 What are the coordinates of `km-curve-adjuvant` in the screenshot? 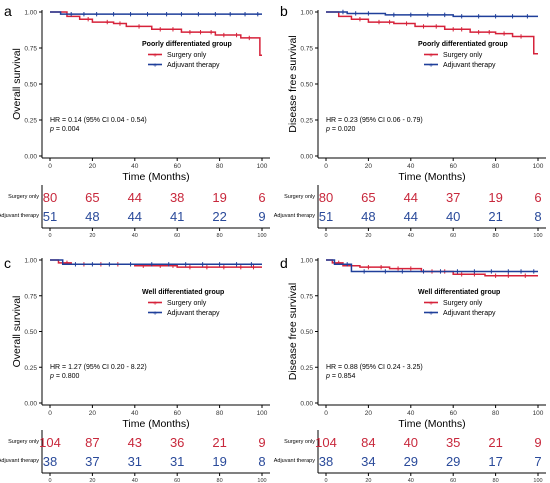 It's located at (432, 266).